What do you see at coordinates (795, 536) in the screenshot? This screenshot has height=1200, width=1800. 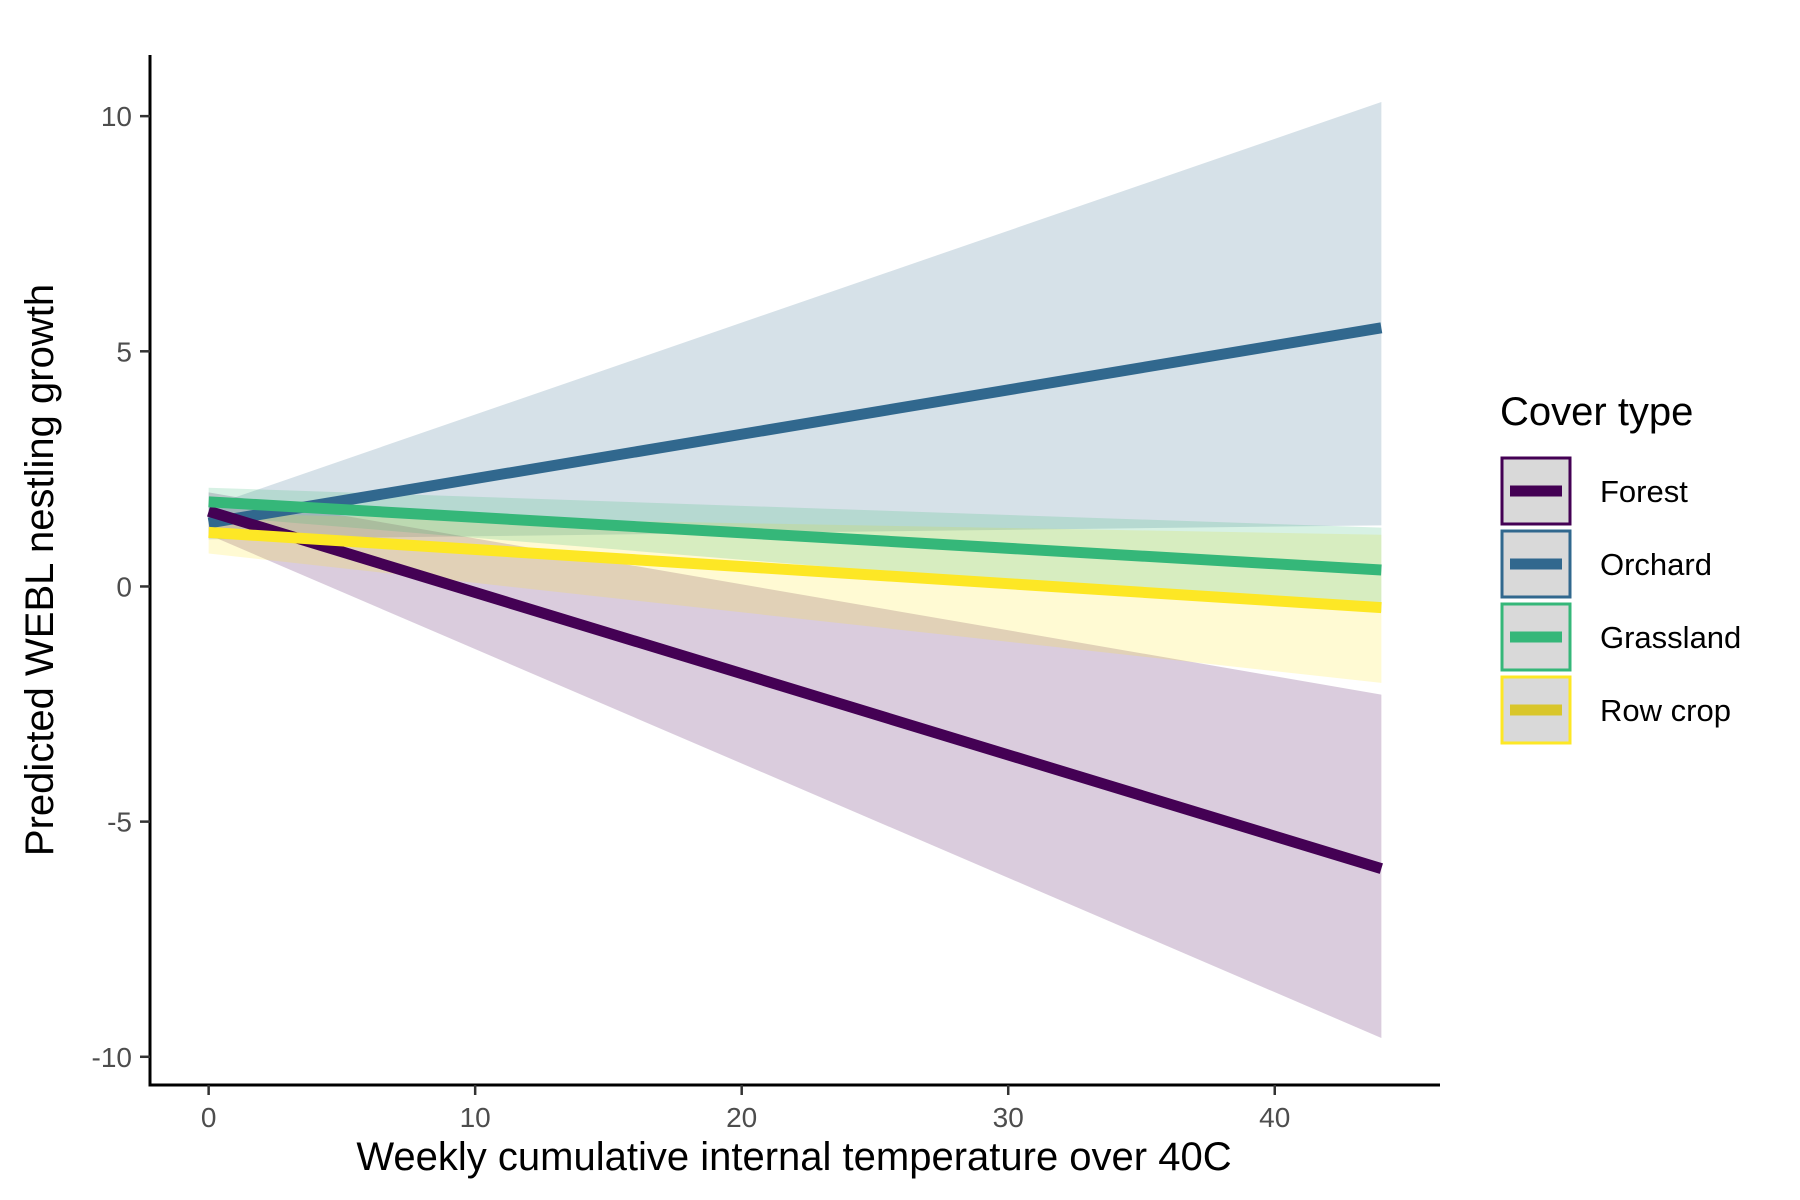 I see `line-grassland` at bounding box center [795, 536].